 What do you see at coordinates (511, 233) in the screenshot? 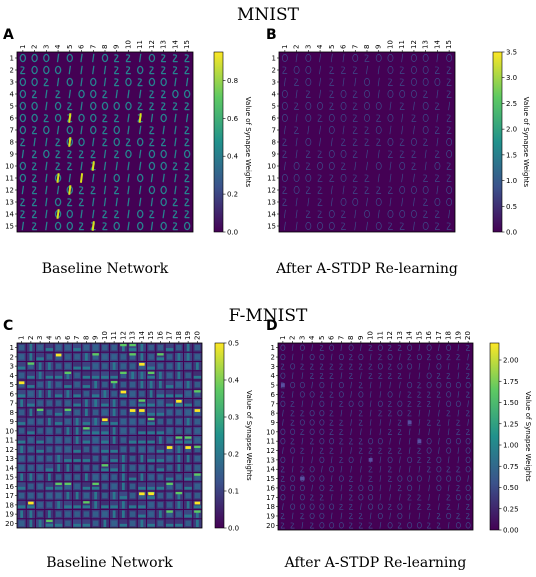
I see `colorbar-tick-label: 0.0` at bounding box center [511, 233].